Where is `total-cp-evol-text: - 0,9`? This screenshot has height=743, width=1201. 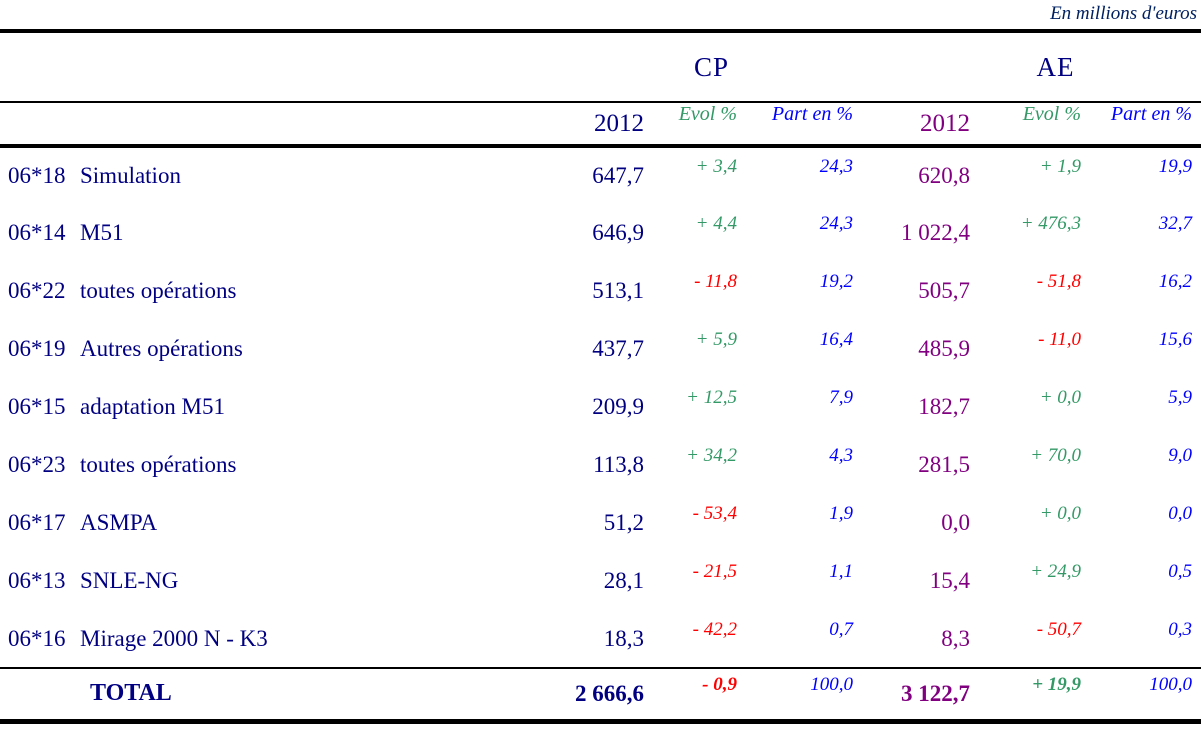 total-cp-evol-text: - 0,9 is located at coordinates (719, 684).